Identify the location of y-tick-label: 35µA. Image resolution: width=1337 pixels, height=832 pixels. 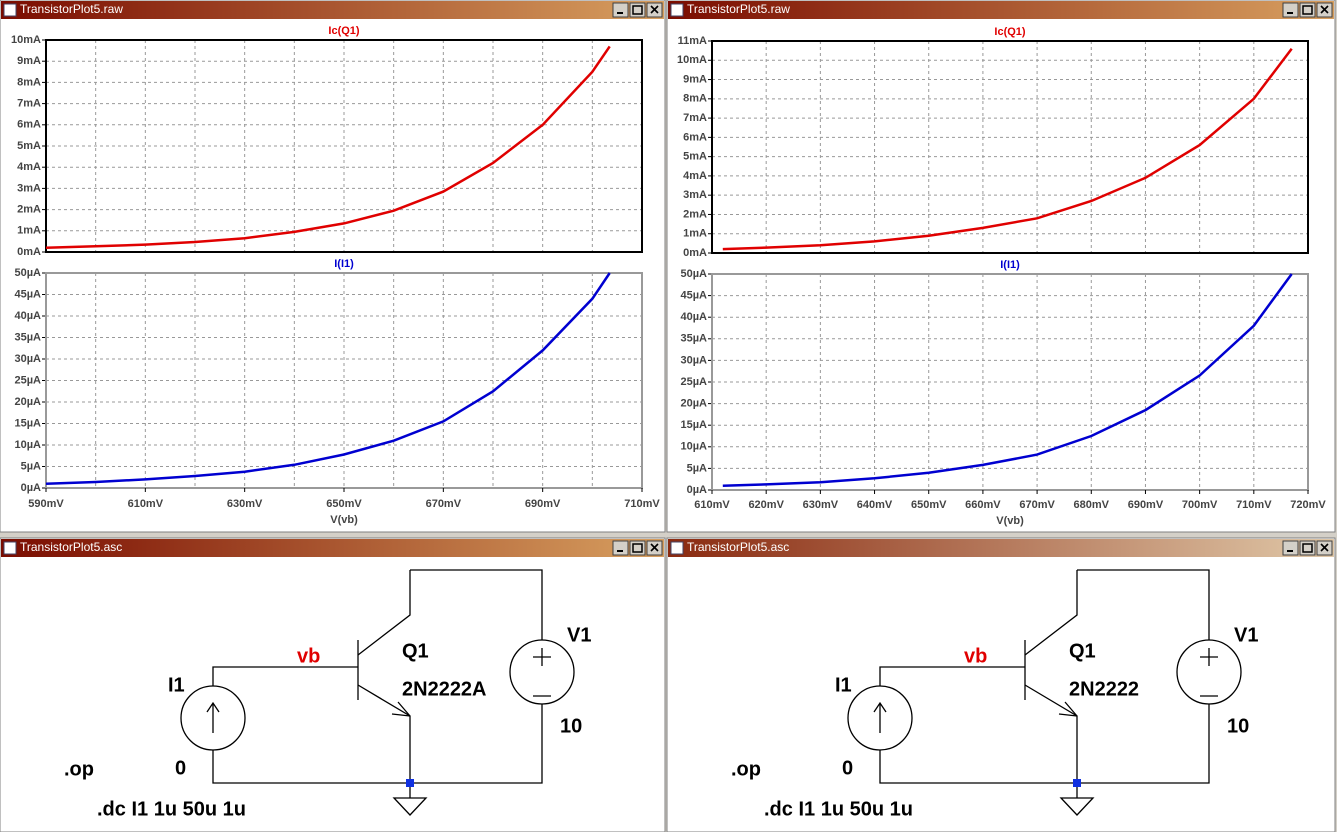
(693, 339).